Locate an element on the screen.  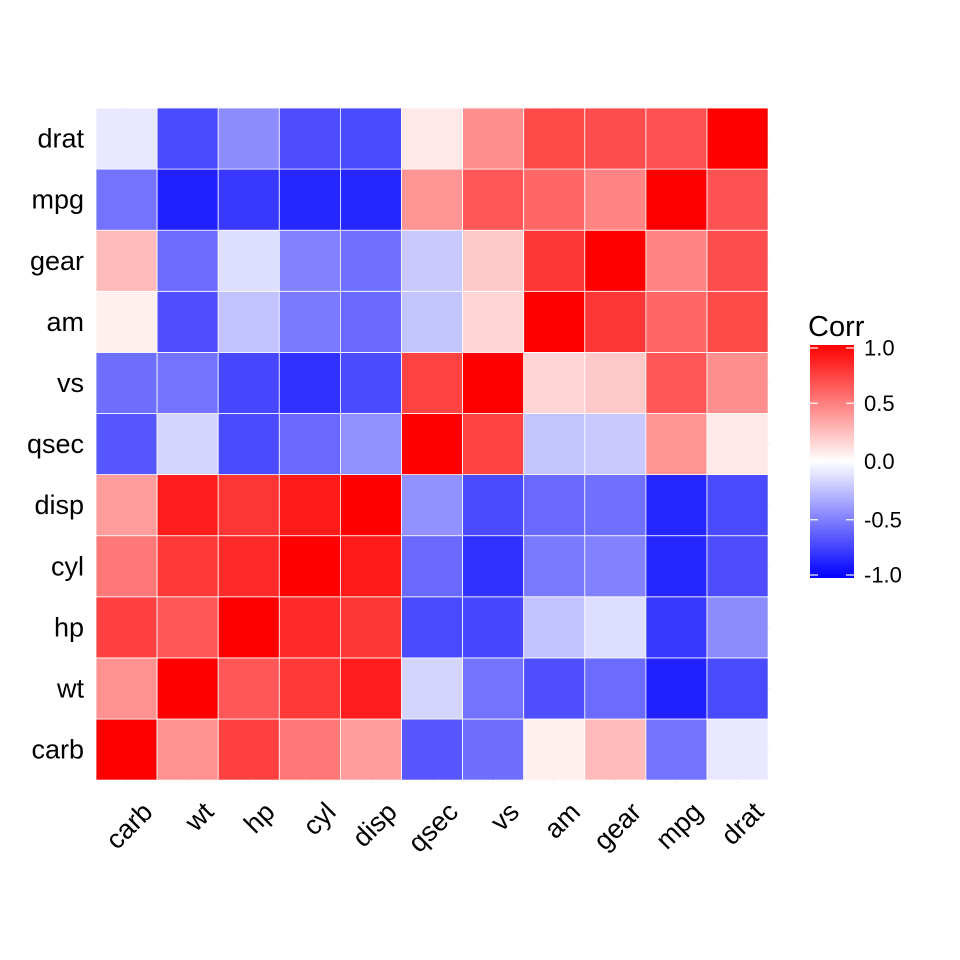
y-tick-label: cyl is located at coordinates (67, 566).